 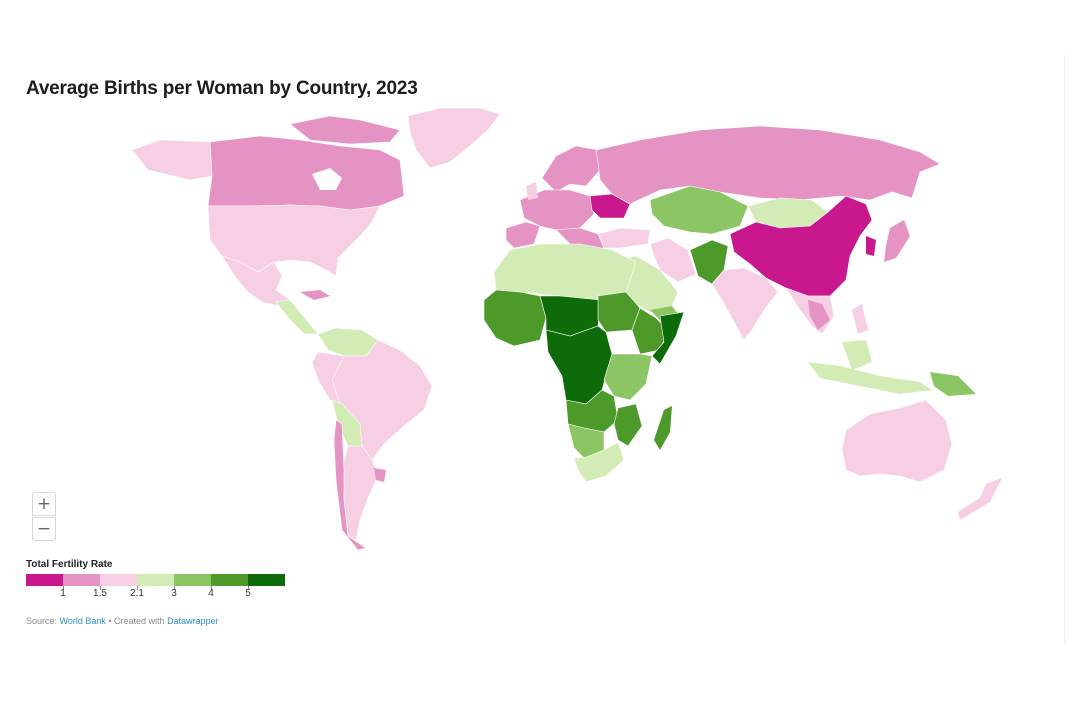 I want to click on region-argentina, so click(x=360, y=493).